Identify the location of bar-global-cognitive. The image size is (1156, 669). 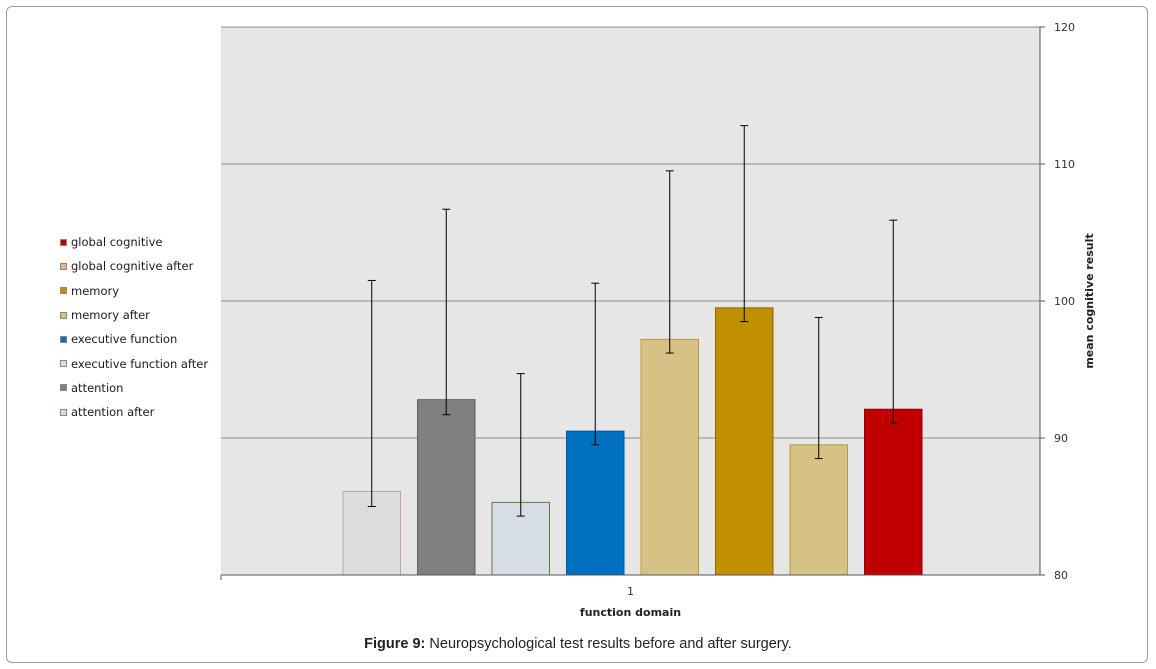
(893, 492).